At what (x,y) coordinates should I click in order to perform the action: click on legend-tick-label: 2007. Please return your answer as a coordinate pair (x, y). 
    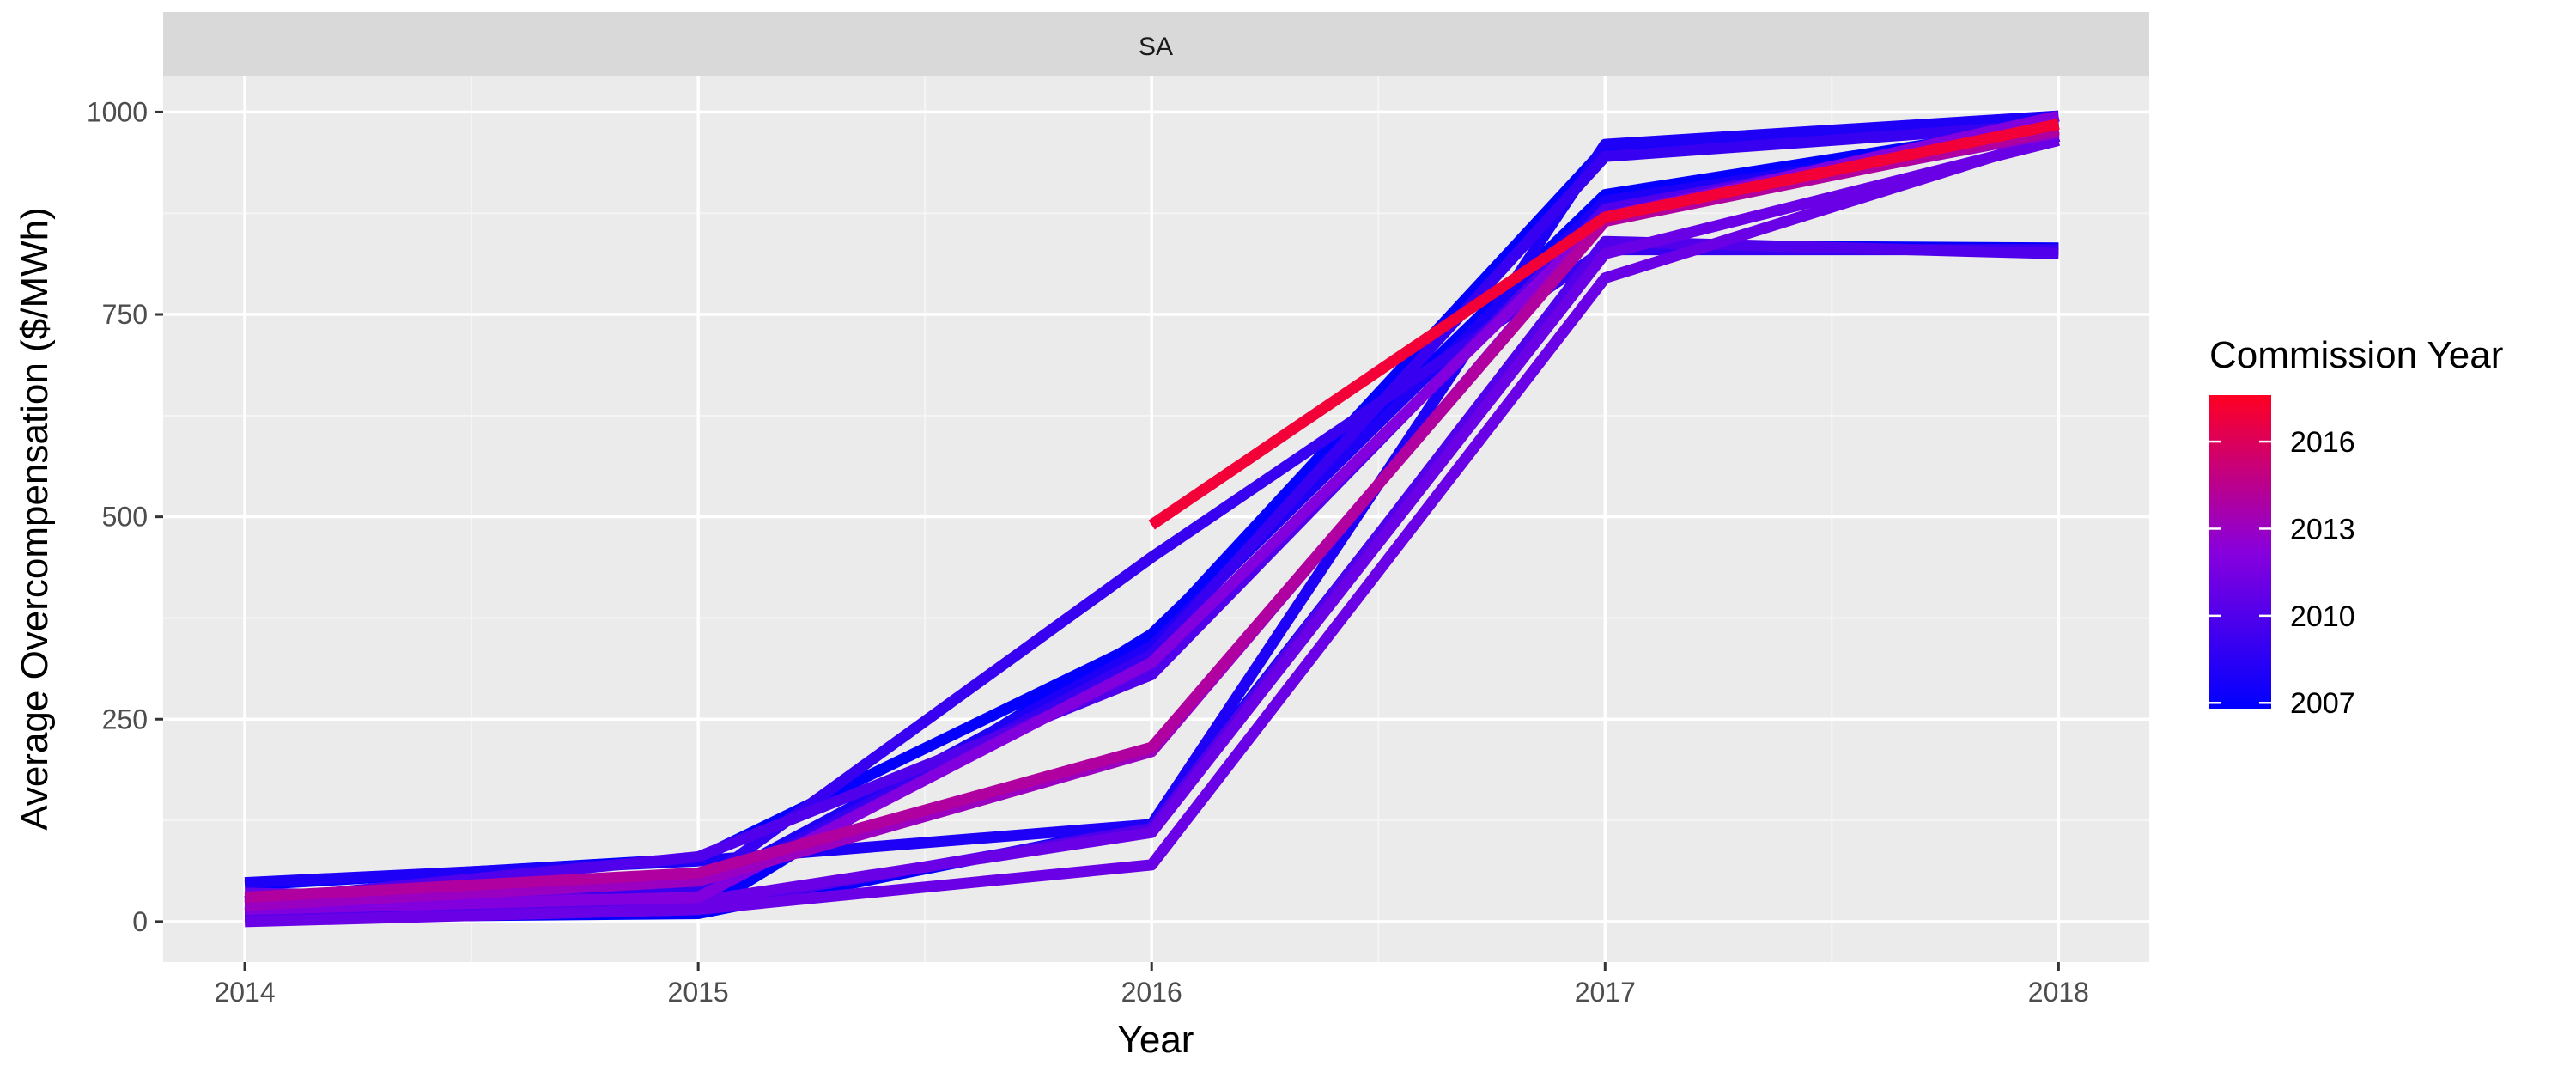
    Looking at the image, I should click on (2323, 703).